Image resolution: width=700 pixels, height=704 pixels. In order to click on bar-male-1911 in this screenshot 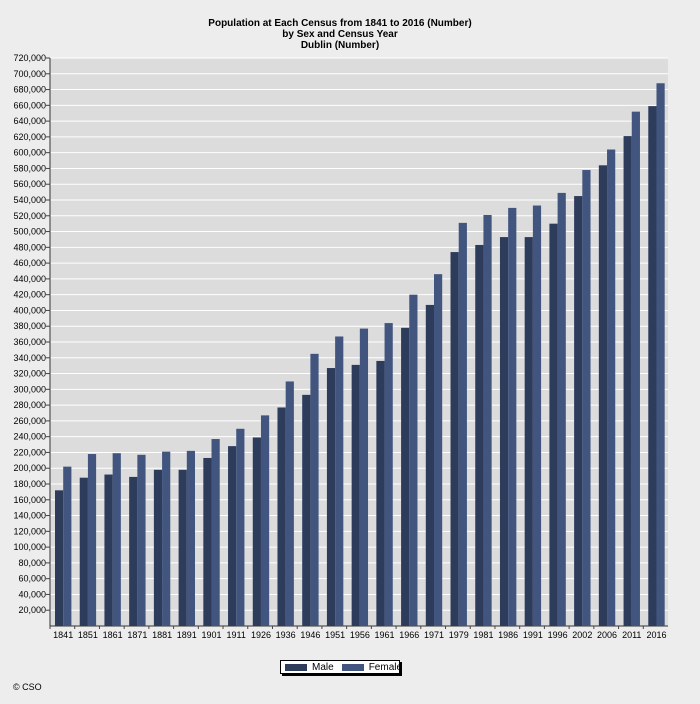, I will do `click(232, 536)`.